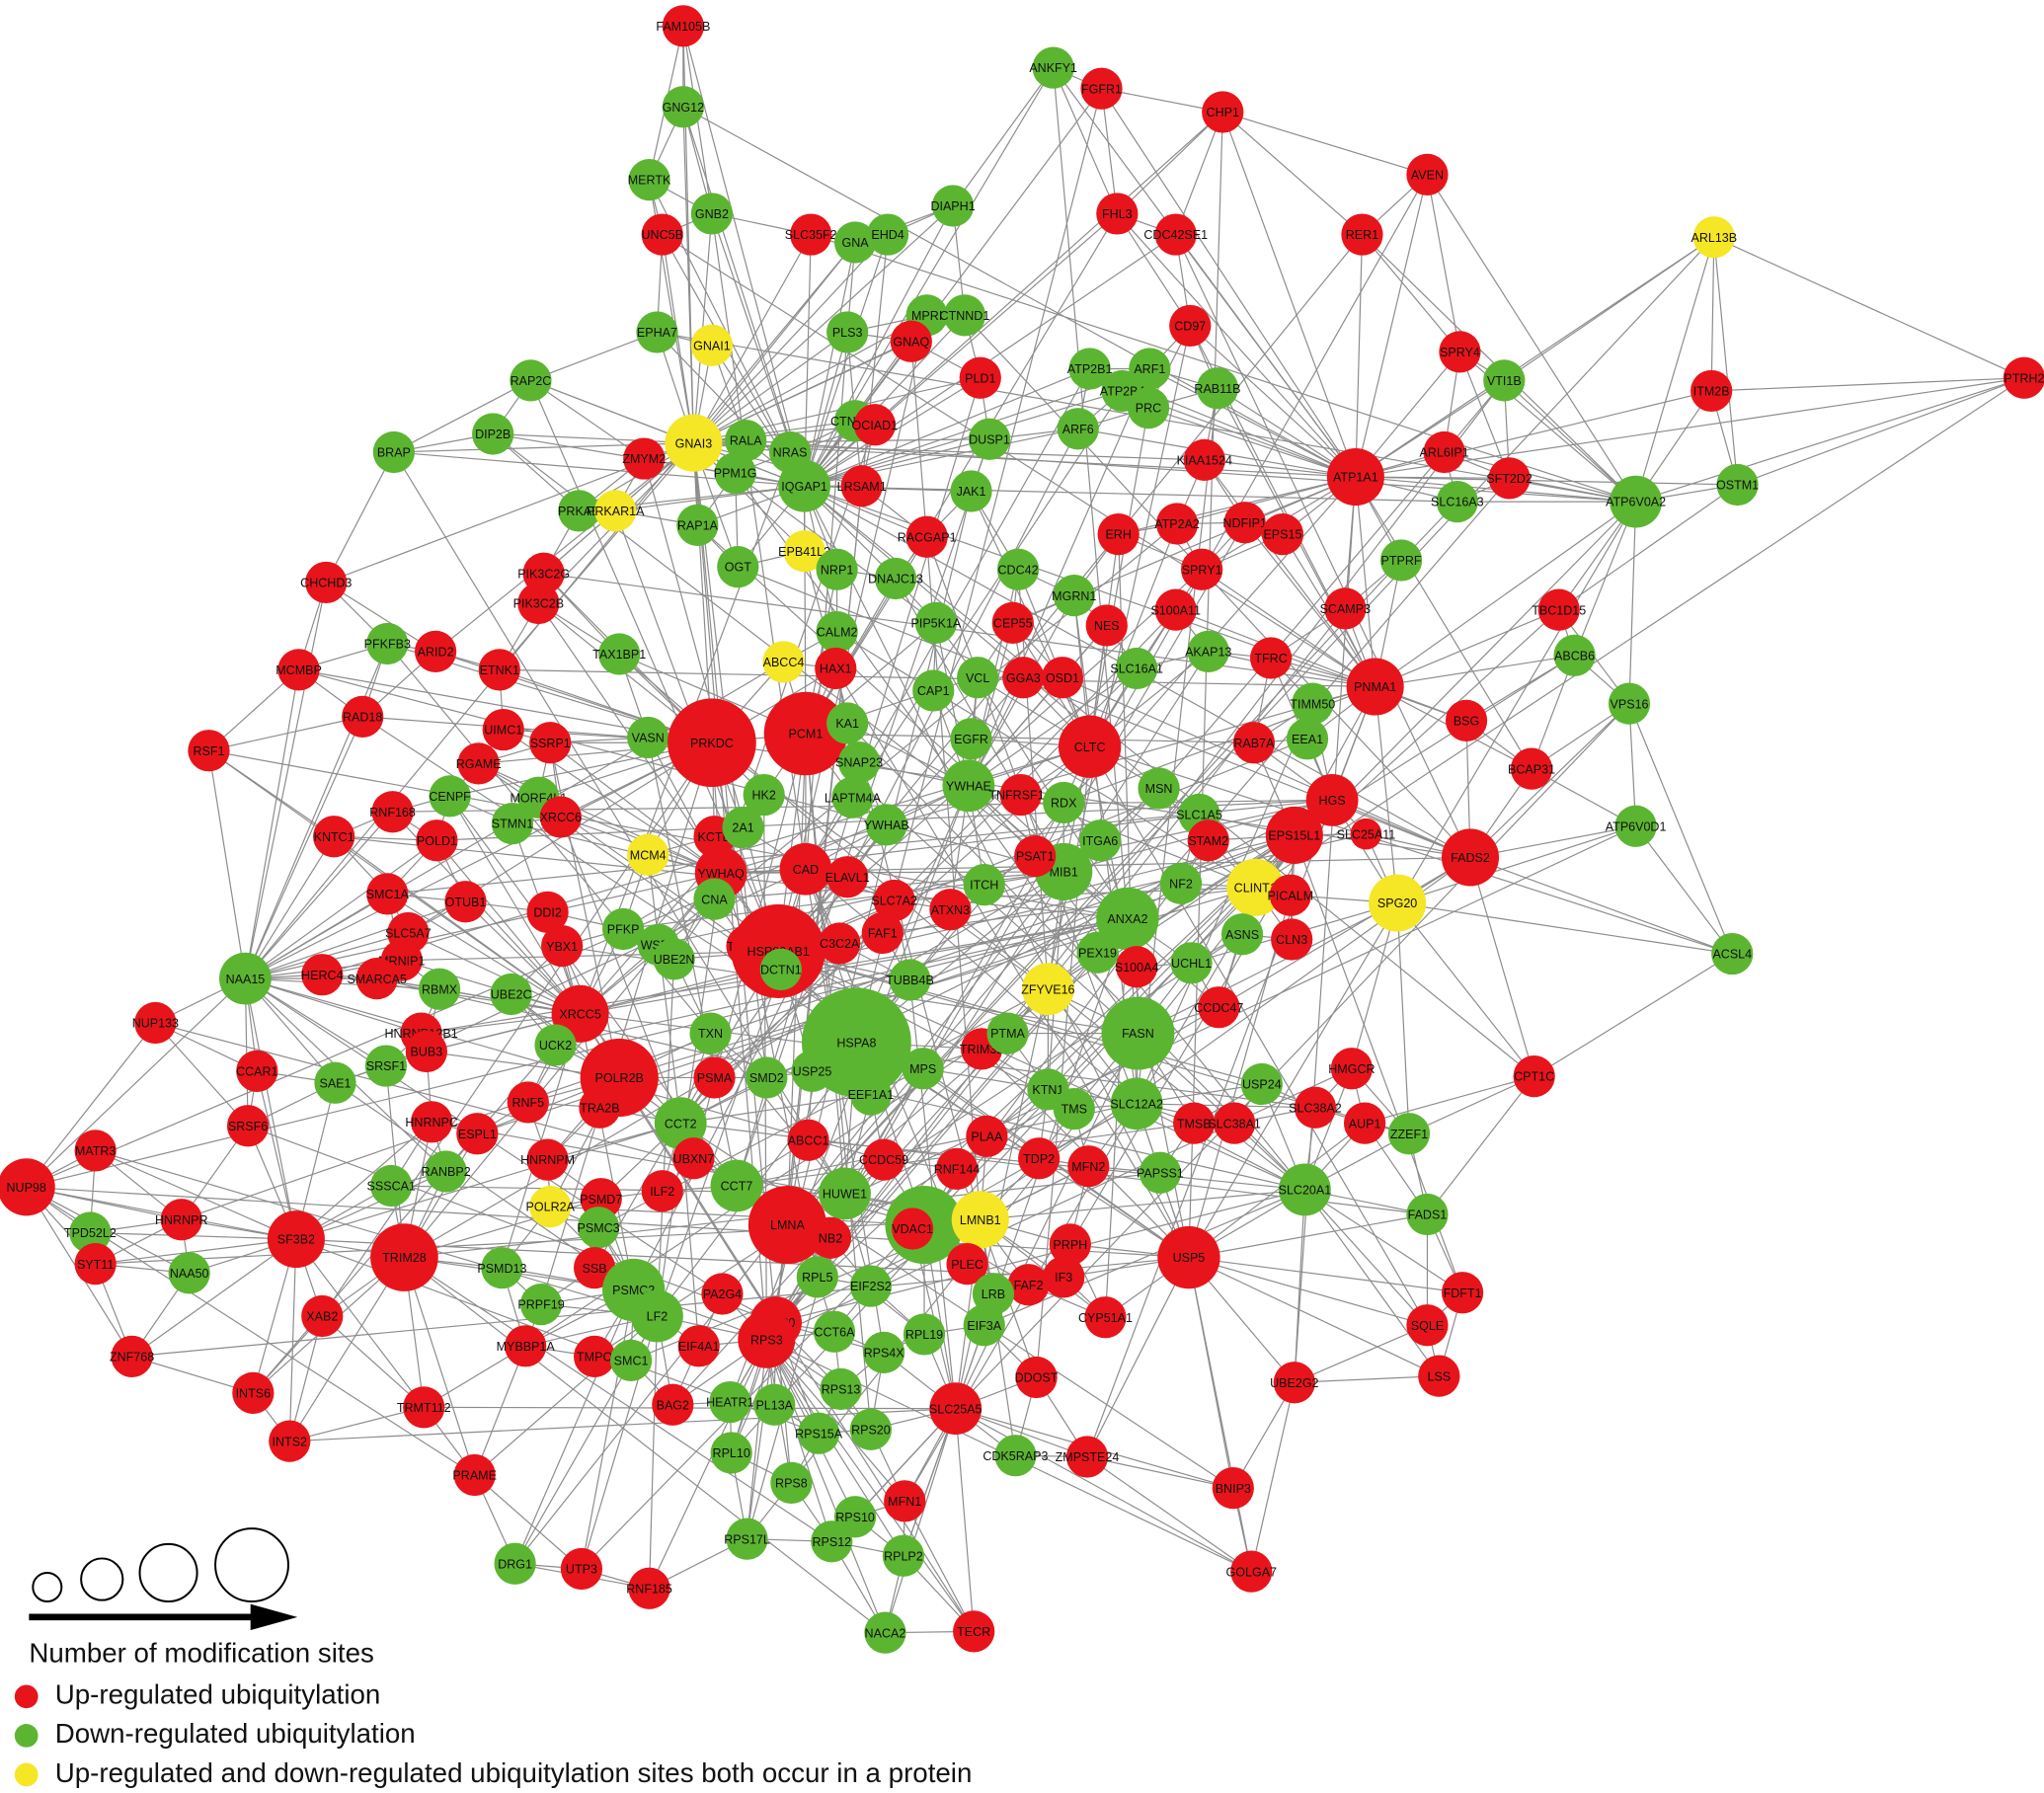 Image resolution: width=2044 pixels, height=1793 pixels. Describe the element at coordinates (887, 825) in the screenshot. I see `node: YWHAB` at that location.